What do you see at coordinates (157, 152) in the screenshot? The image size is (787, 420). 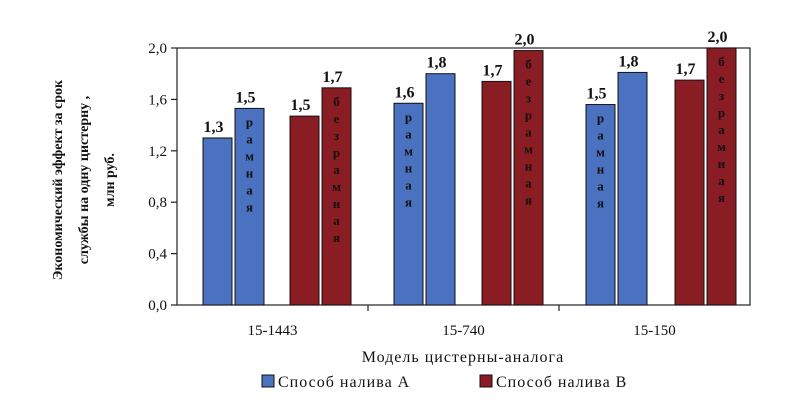 I see `y-tick-label: 1,2` at bounding box center [157, 152].